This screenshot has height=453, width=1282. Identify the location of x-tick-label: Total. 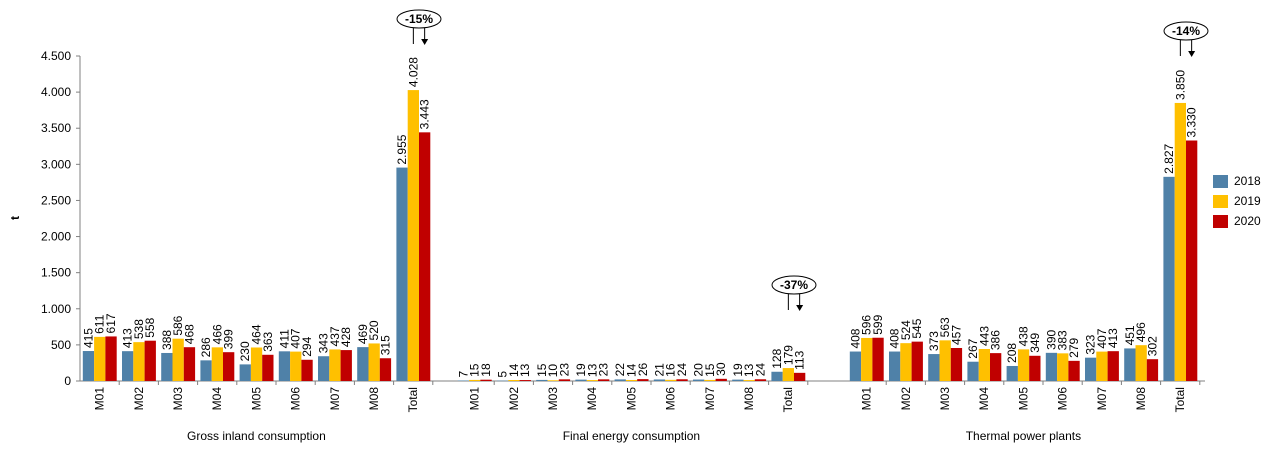
(413, 399).